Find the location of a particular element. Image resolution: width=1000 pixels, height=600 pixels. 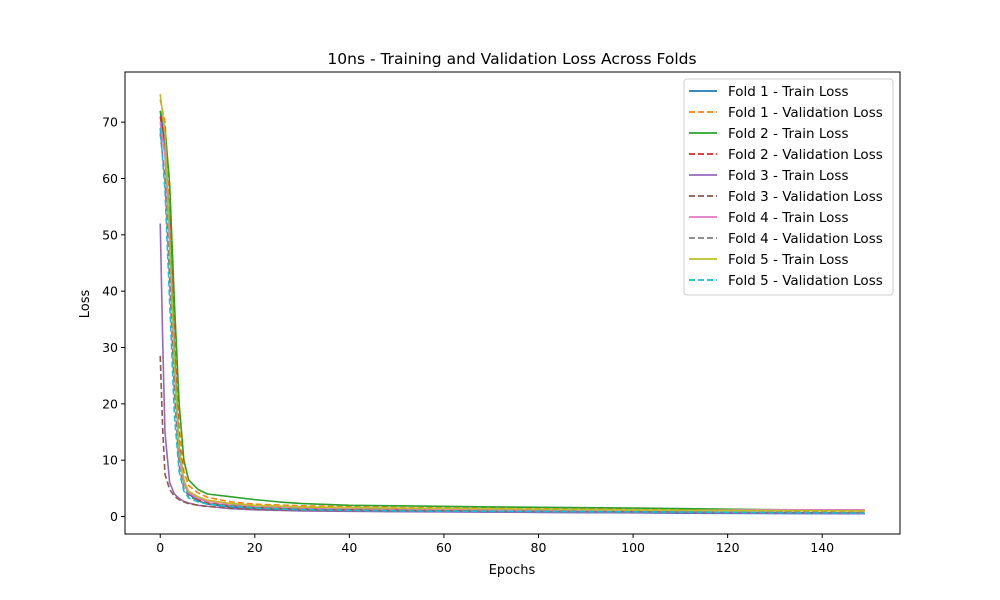

y-axis: 0 10 20 30 40 50 60 70 is located at coordinates (113, 319).